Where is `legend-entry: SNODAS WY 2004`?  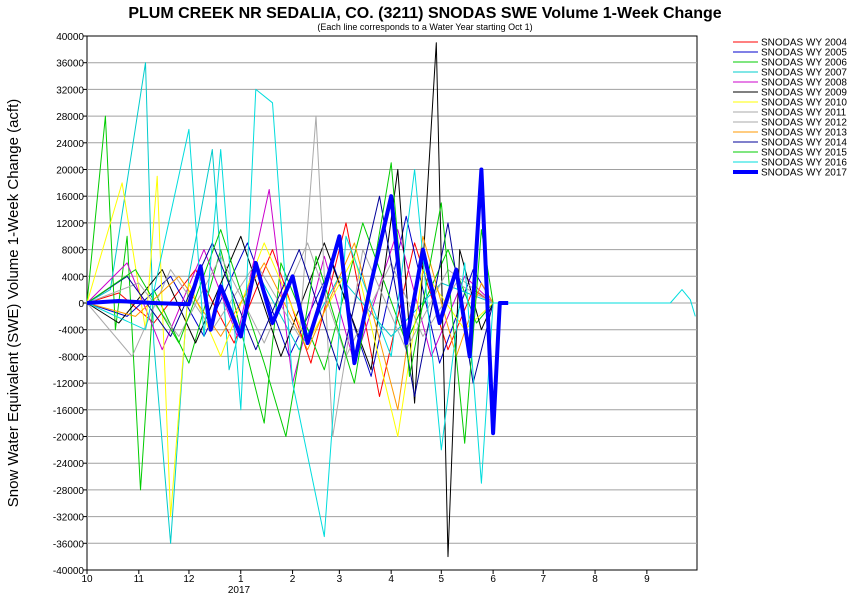
legend-entry: SNODAS WY 2004 is located at coordinates (804, 43).